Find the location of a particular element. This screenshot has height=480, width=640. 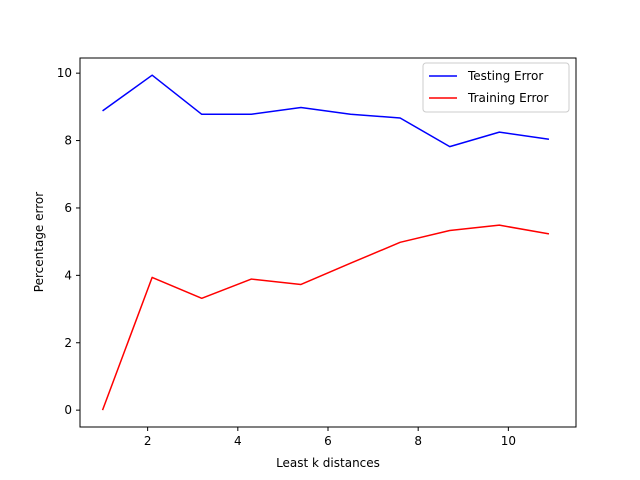

y-tick-label: 2 is located at coordinates (68, 343).